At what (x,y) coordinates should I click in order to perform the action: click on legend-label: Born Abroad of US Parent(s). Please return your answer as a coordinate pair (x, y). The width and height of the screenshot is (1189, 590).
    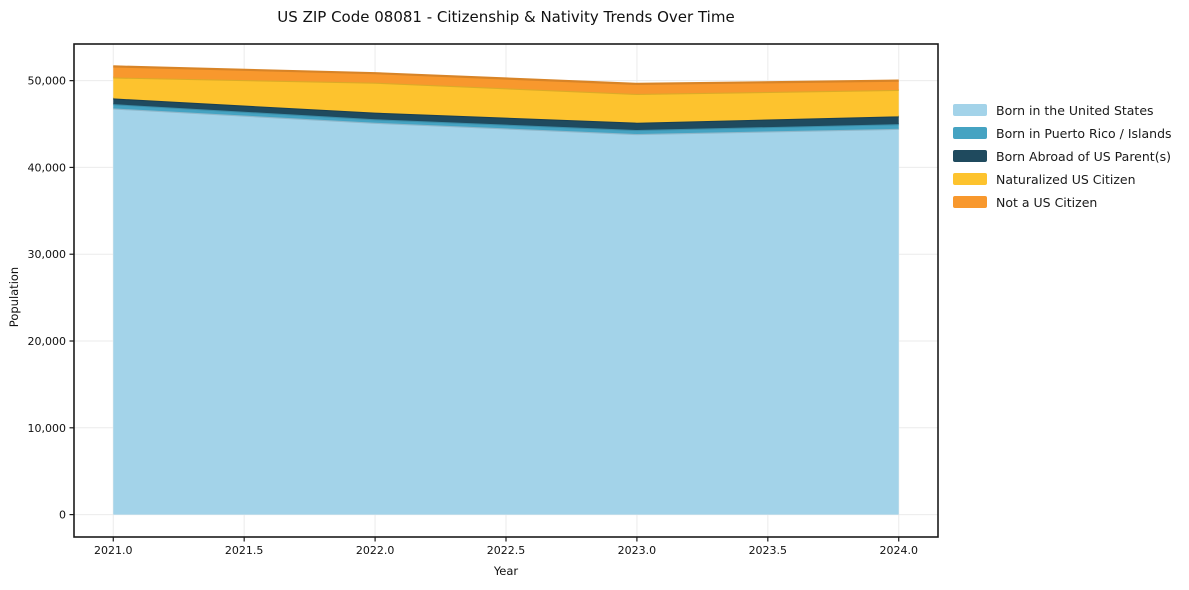
    Looking at the image, I should click on (1083, 156).